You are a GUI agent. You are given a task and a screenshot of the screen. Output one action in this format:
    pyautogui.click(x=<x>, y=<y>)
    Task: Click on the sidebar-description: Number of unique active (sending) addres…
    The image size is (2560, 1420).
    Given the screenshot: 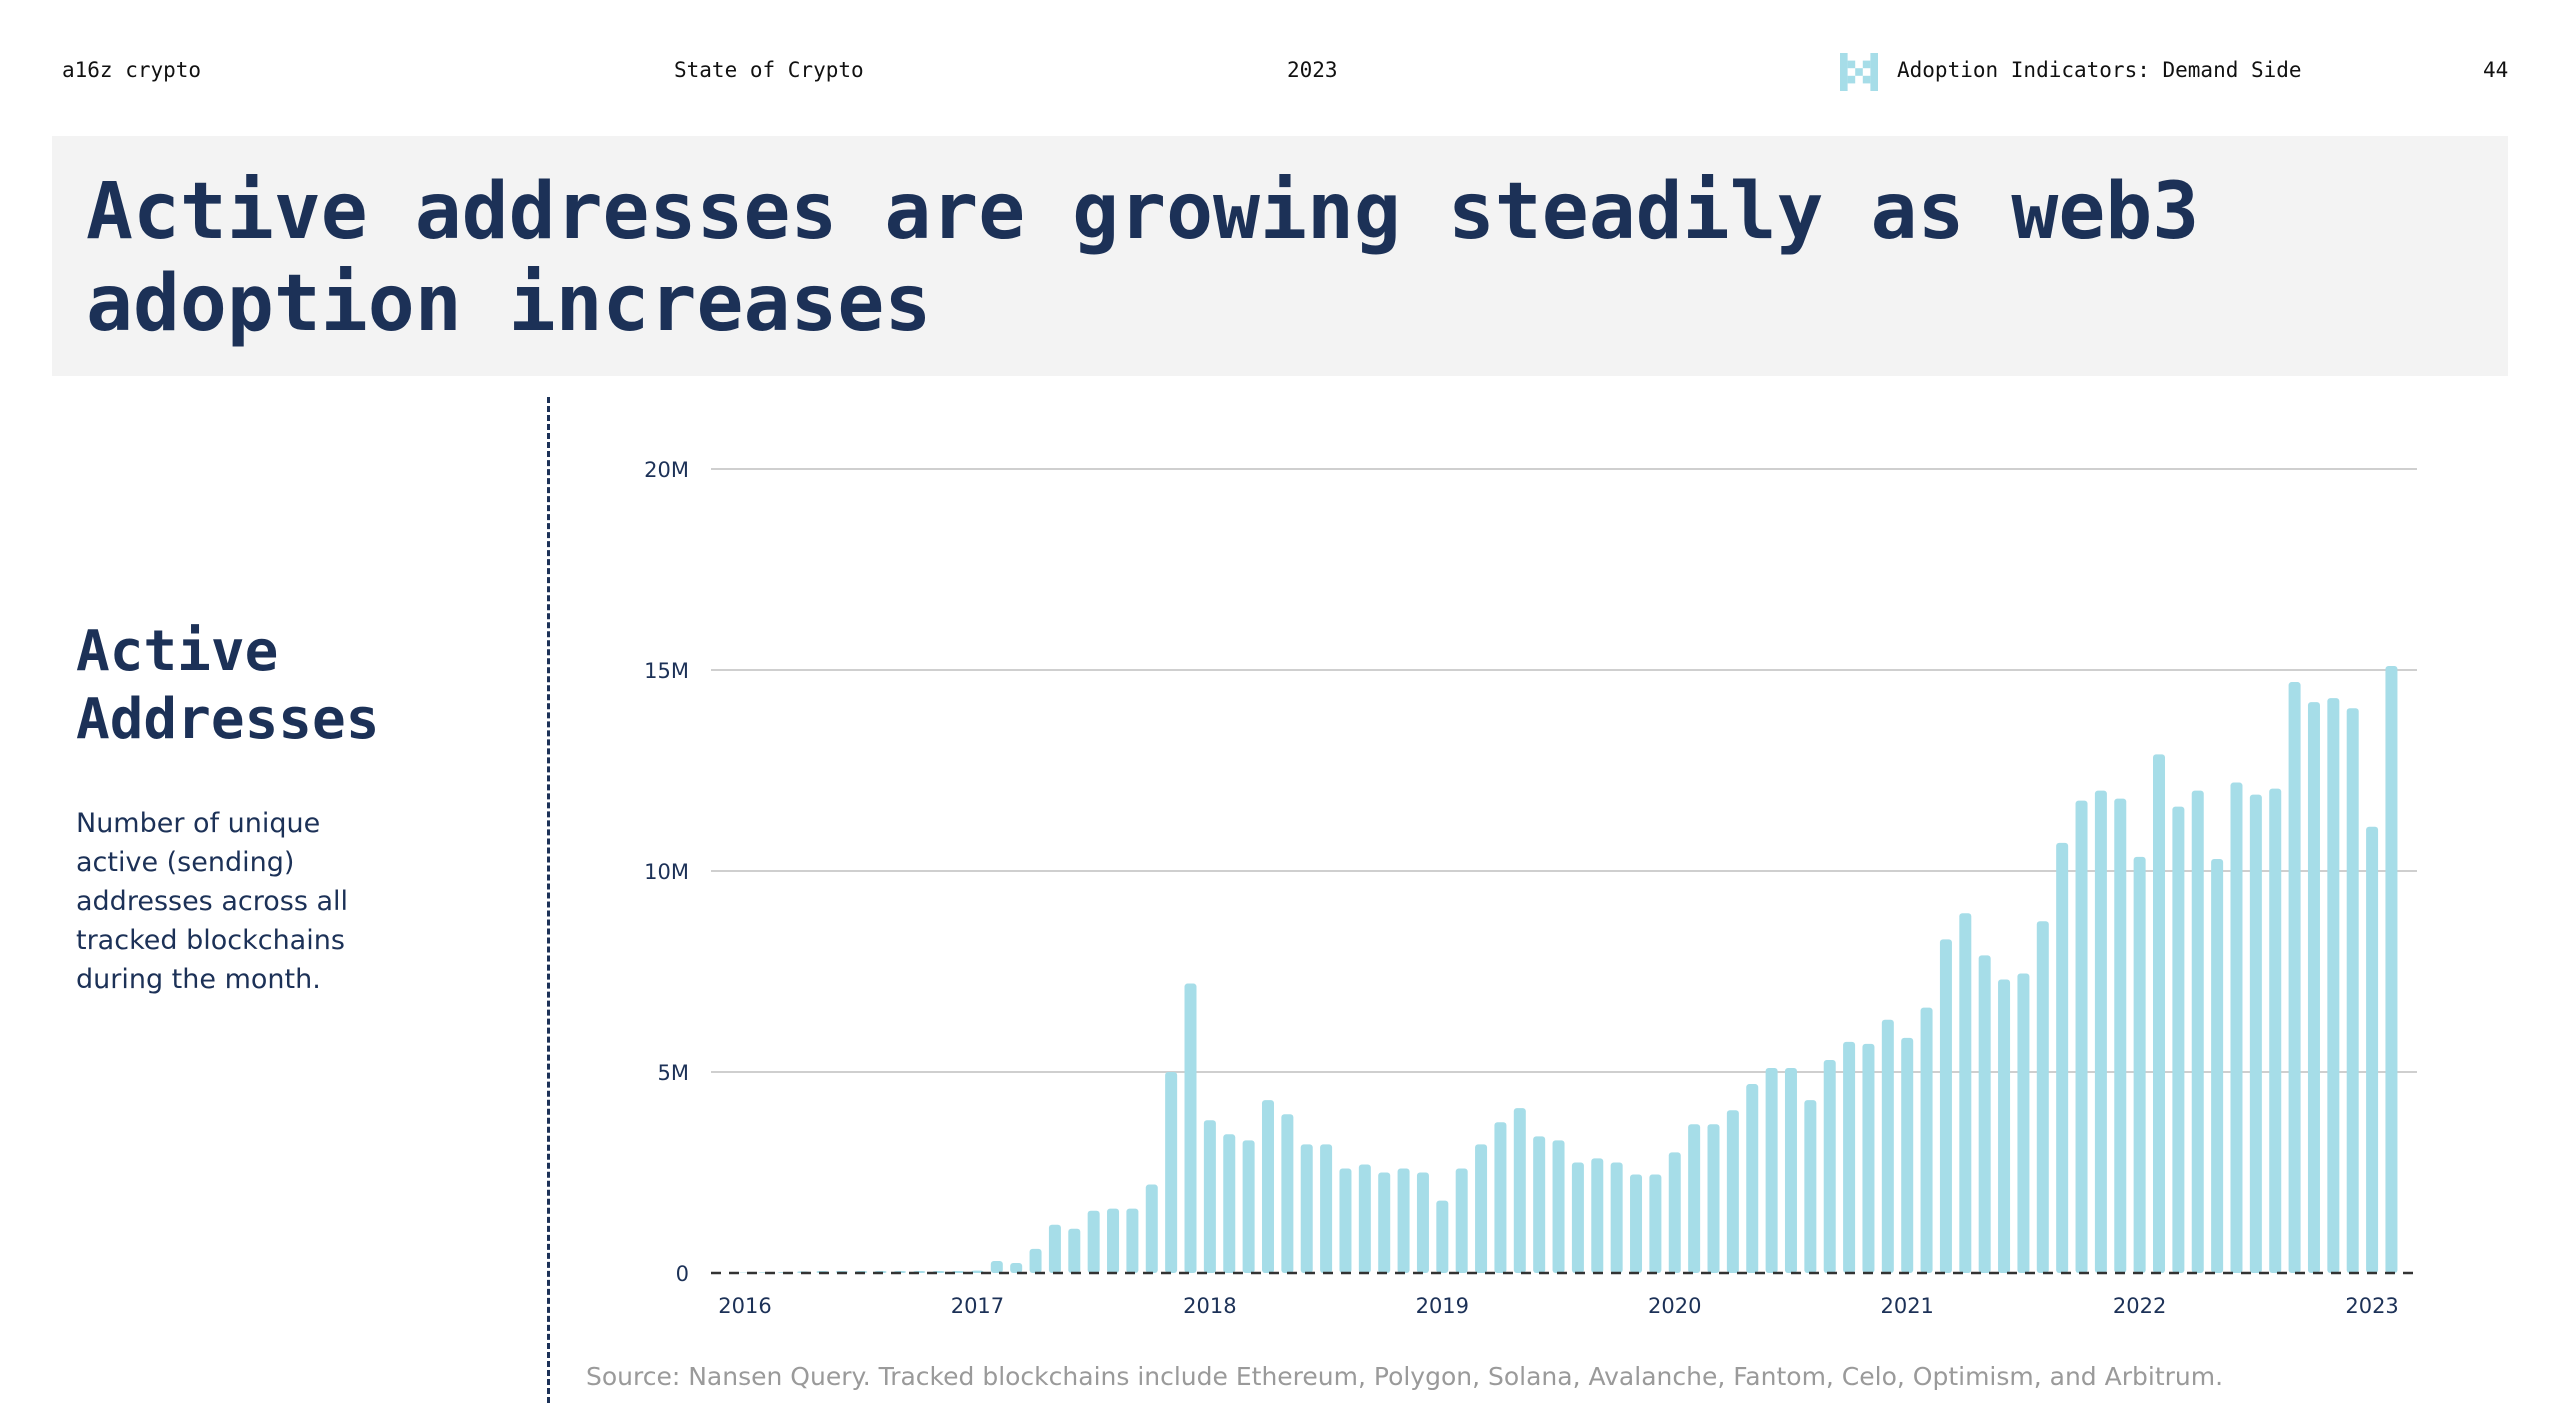 What is the action you would take?
    pyautogui.click(x=212, y=901)
    